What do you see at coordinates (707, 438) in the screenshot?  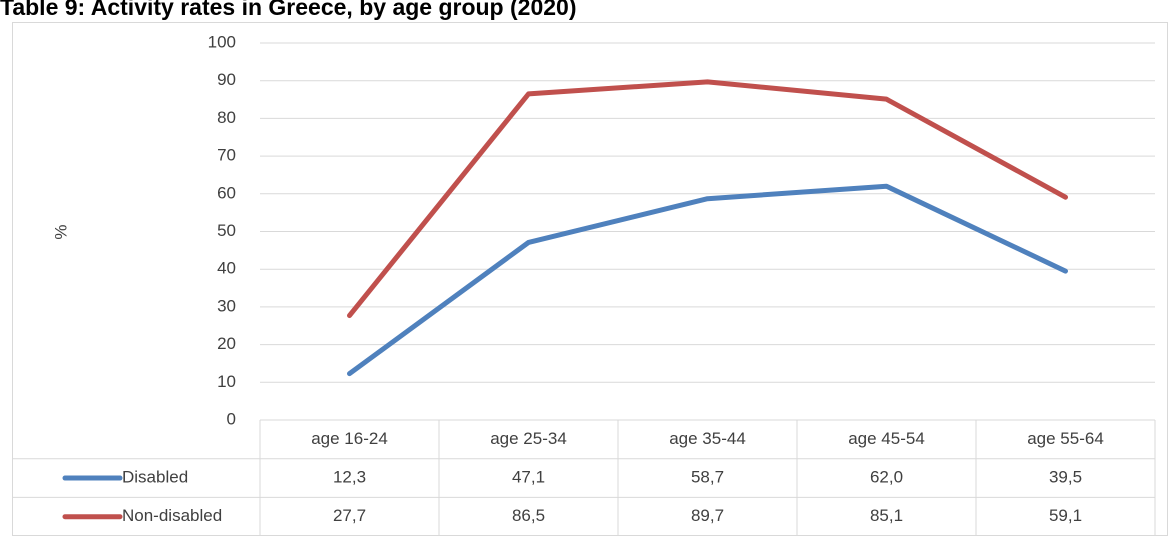 I see `x-tick-label: age 35-44` at bounding box center [707, 438].